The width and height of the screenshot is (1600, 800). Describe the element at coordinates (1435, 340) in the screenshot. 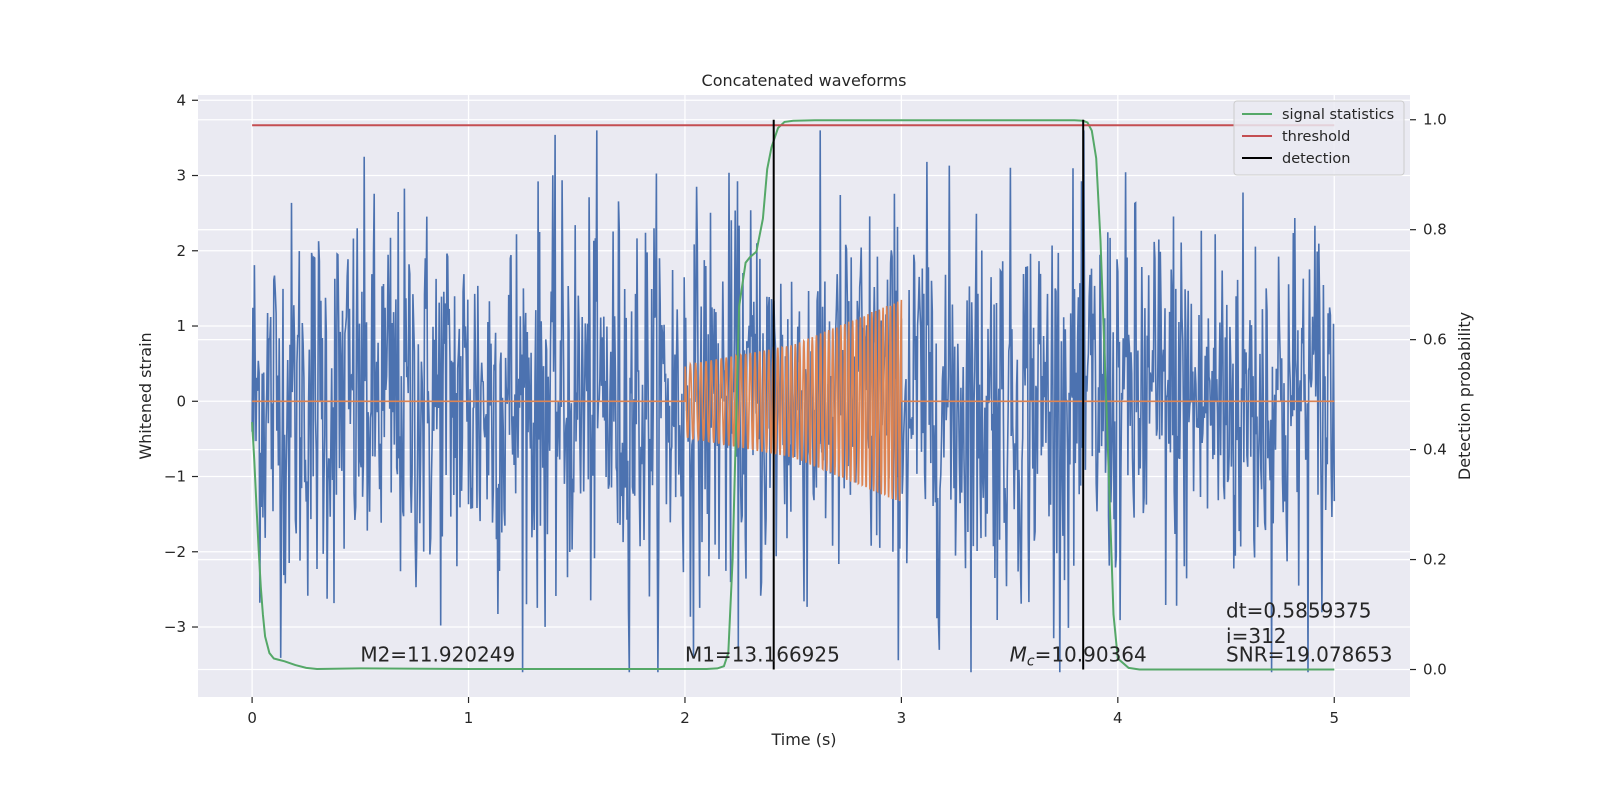

I see `y2-tick-label: 0.6` at that location.